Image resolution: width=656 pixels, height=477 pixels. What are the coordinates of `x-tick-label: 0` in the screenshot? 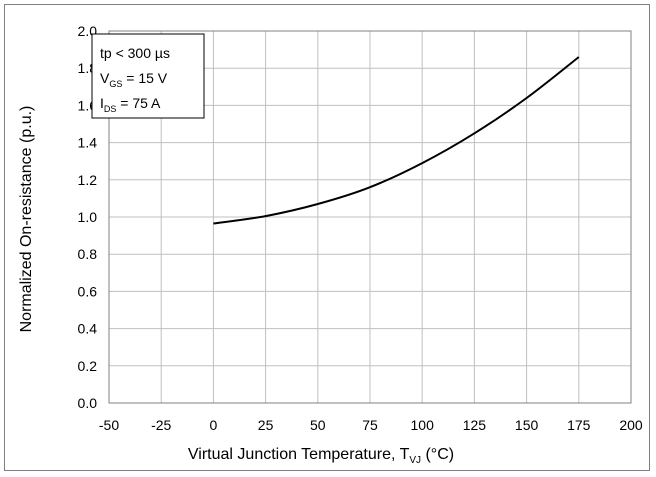 It's located at (214, 425).